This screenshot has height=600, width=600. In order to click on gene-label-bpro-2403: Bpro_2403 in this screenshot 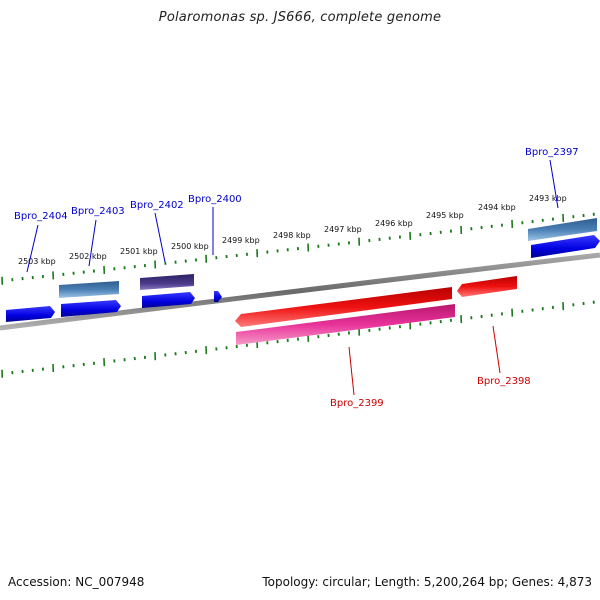, I will do `click(98, 211)`.